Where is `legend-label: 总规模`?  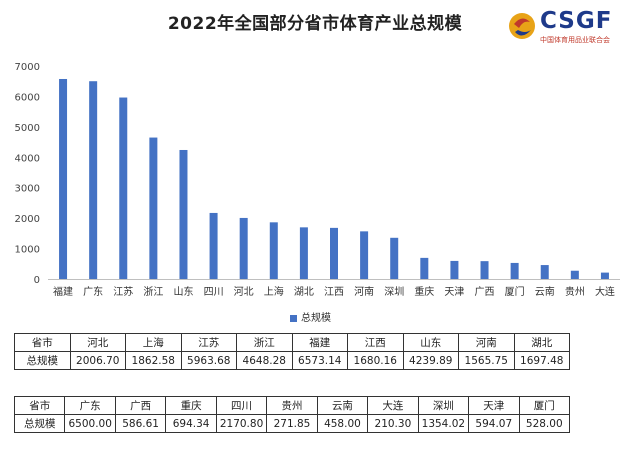
legend-label: 总规模 is located at coordinates (316, 318).